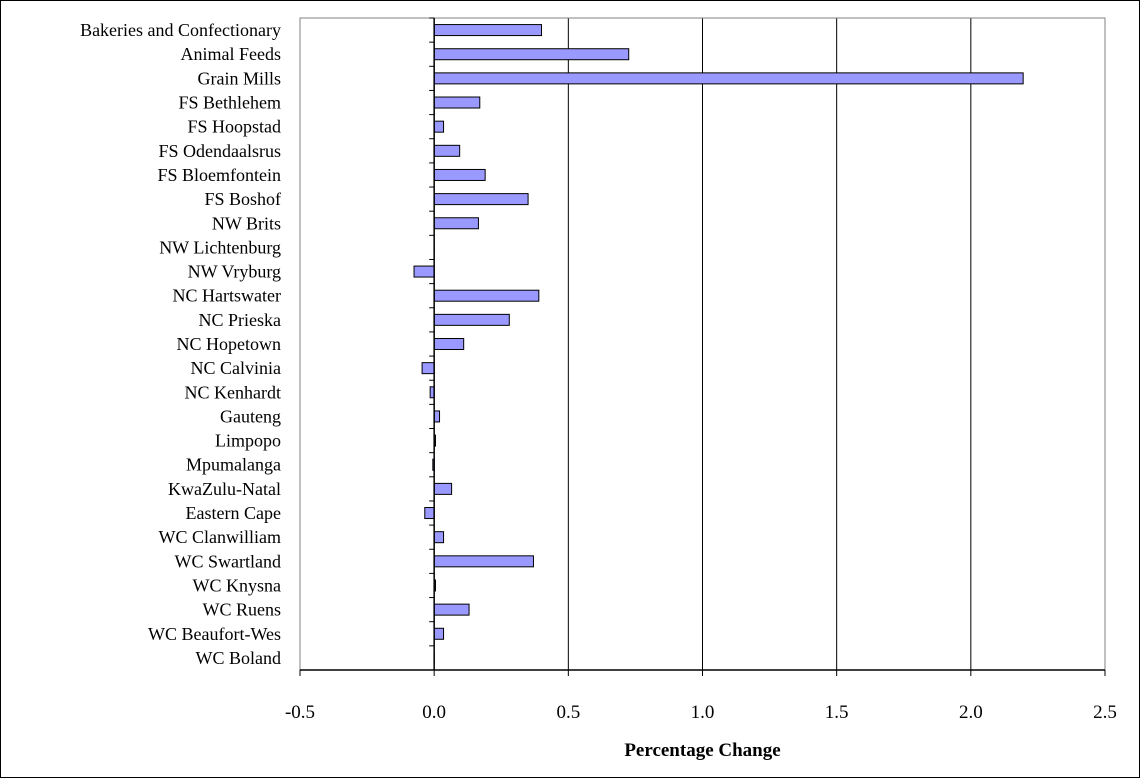  What do you see at coordinates (214, 634) in the screenshot?
I see `category-label: WC Beaufort-Wes` at bounding box center [214, 634].